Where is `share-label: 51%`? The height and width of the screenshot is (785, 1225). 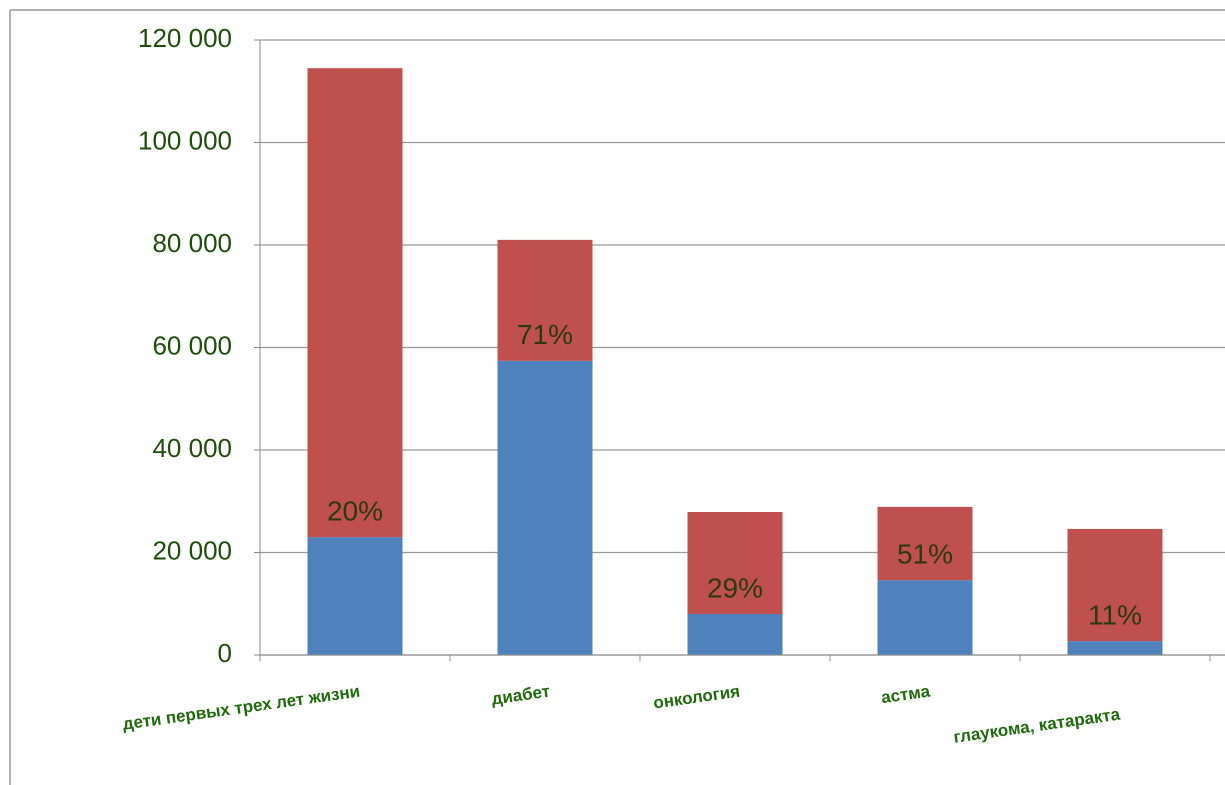
share-label: 51% is located at coordinates (925, 554).